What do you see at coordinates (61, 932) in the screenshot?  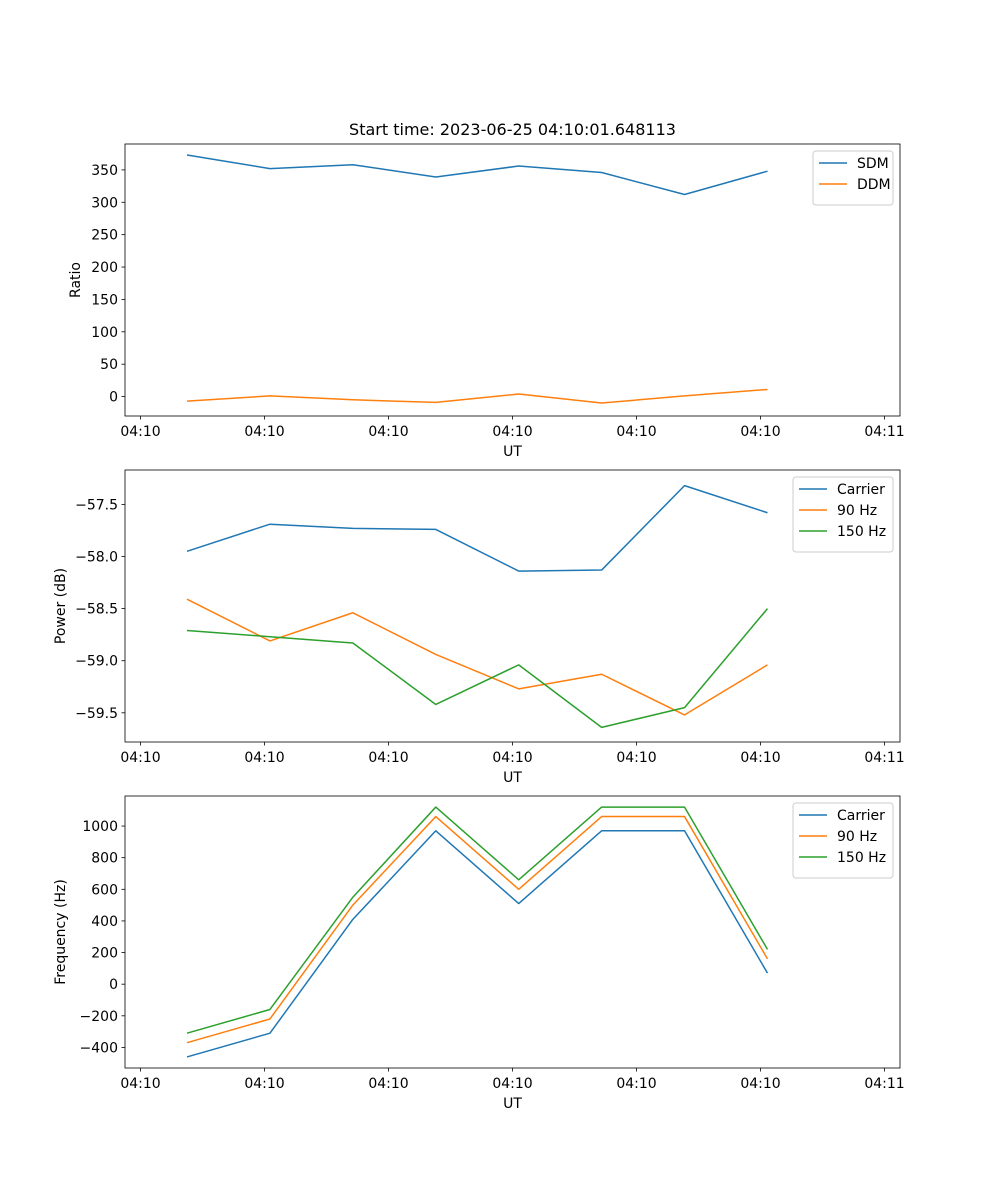 I see `y-axis-label: Frequency (Hz)` at bounding box center [61, 932].